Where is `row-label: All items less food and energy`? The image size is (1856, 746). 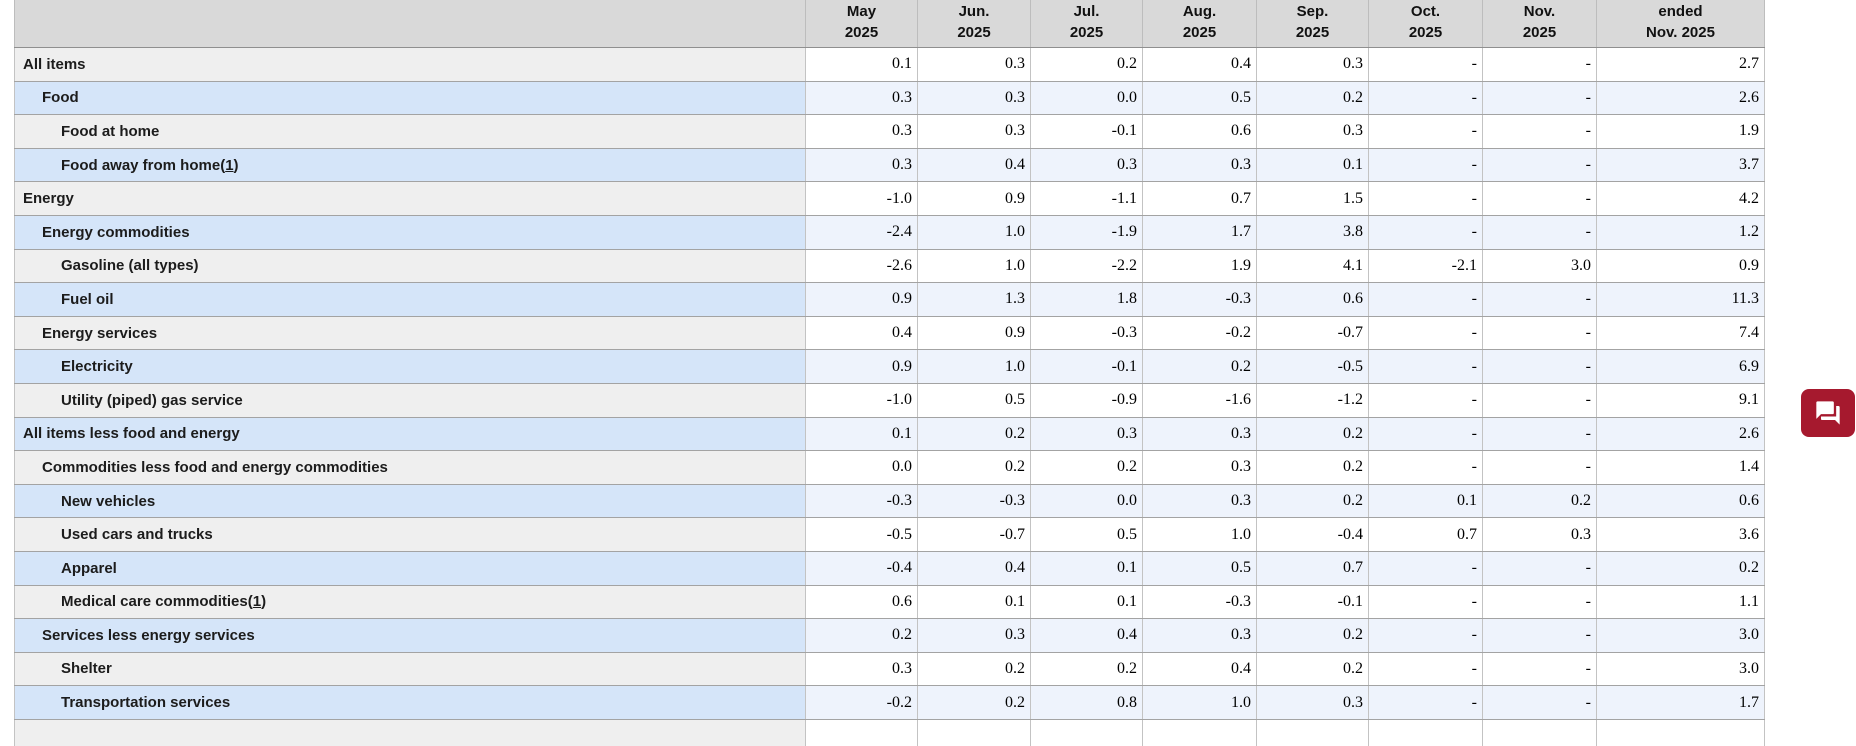 row-label: All items less food and energy is located at coordinates (410, 434).